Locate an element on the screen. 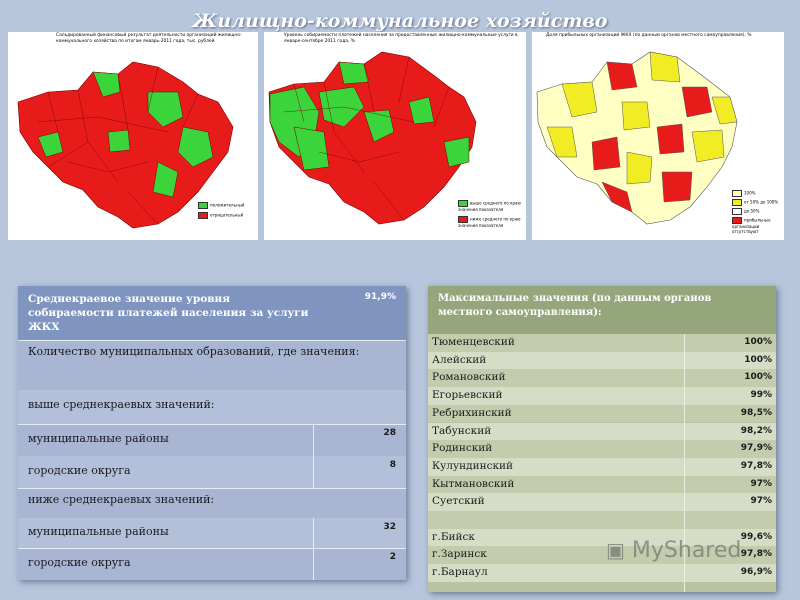 This screenshot has height=600, width=800. table-row: Романовский 100% is located at coordinates (602, 378).